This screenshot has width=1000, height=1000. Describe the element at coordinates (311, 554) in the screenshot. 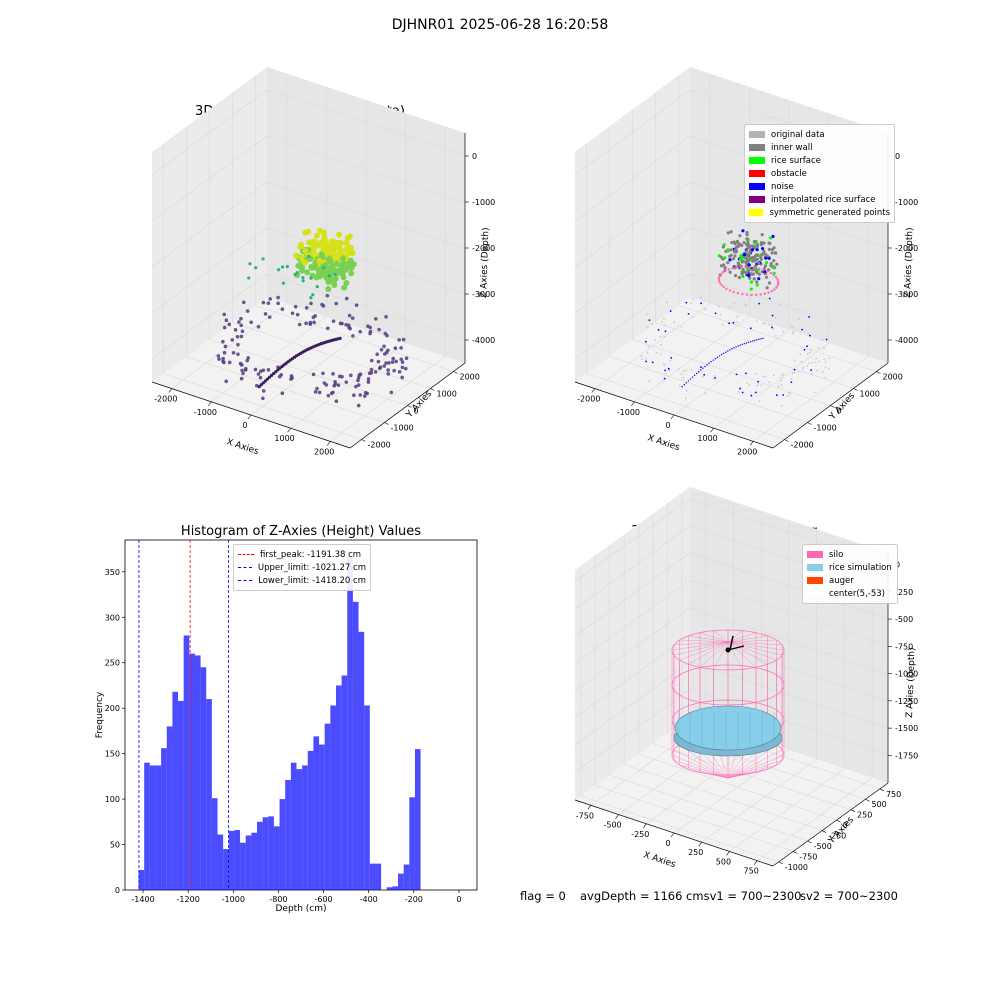

I see `legend-label: first_peak: -1191.38 cm` at that location.